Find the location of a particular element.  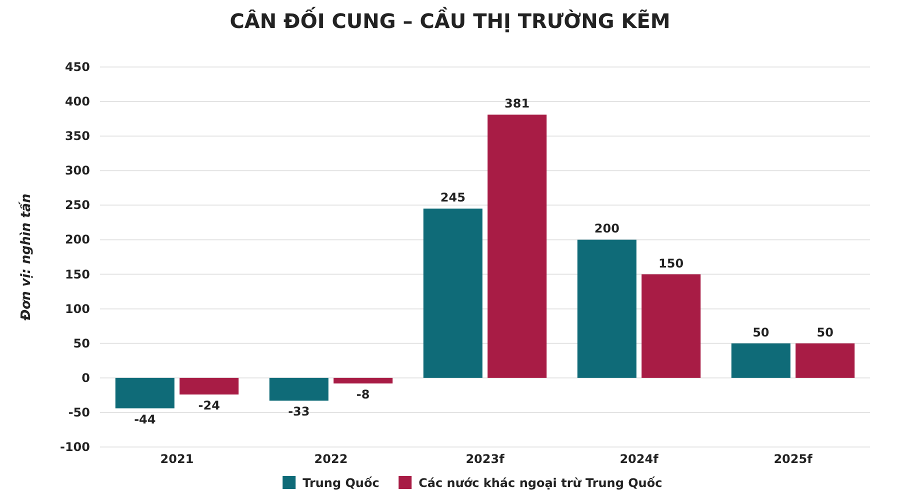

data-label: 245 is located at coordinates (453, 197).